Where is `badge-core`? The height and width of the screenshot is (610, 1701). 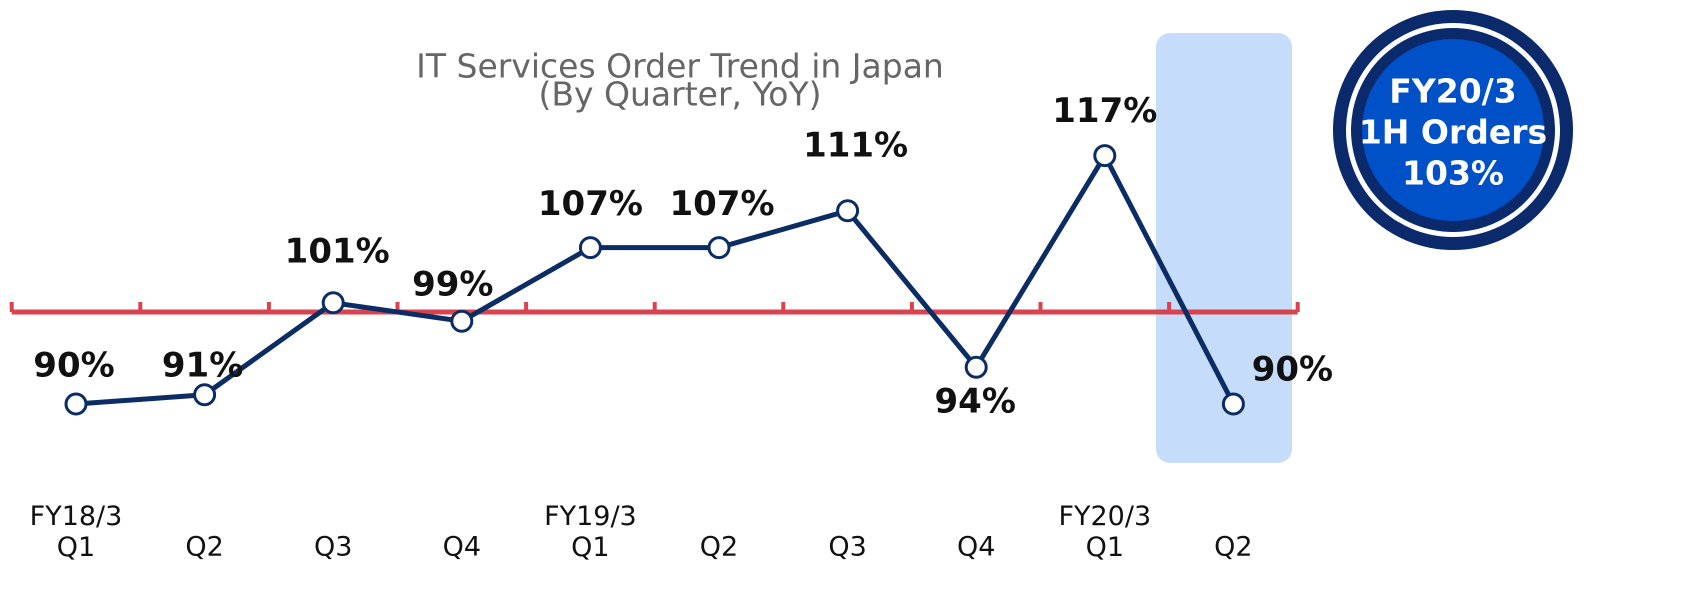 badge-core is located at coordinates (1453, 130).